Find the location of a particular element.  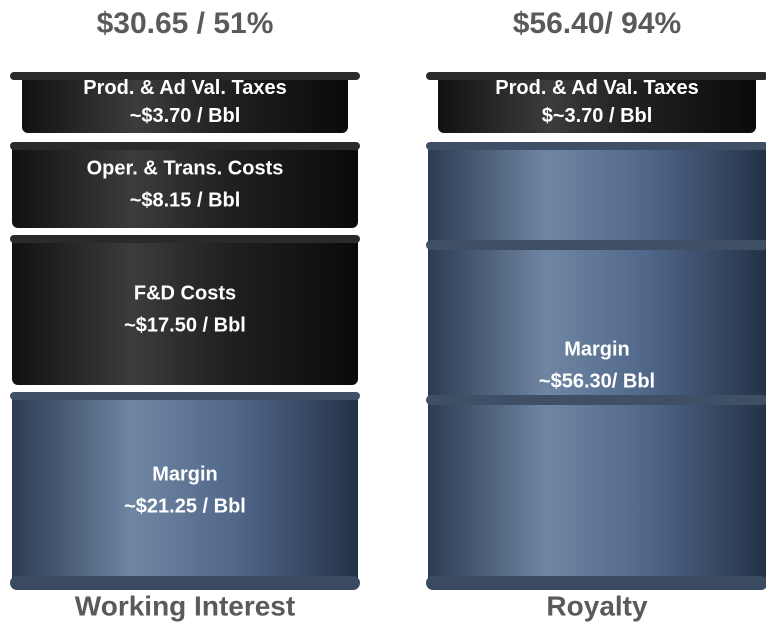

segment-name: Oper. & Trans. Costs is located at coordinates (185, 168).